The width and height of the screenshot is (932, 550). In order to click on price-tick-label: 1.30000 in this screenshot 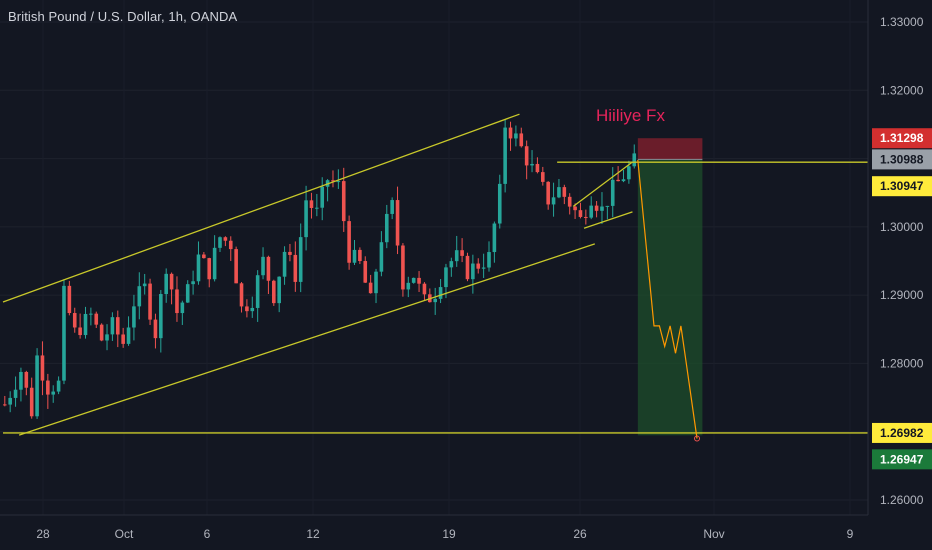, I will do `click(902, 227)`.